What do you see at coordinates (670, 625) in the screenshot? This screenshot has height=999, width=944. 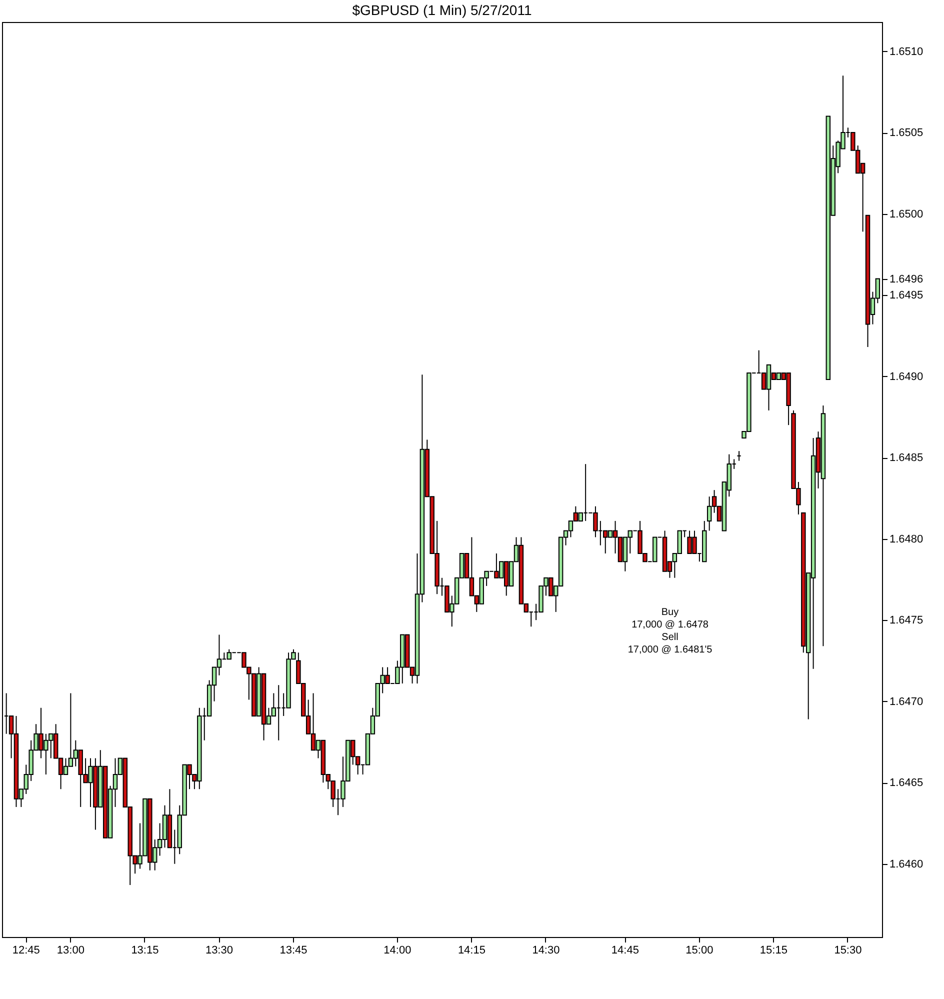 I see `annotation: 17,000 @ 1.6478` at bounding box center [670, 625].